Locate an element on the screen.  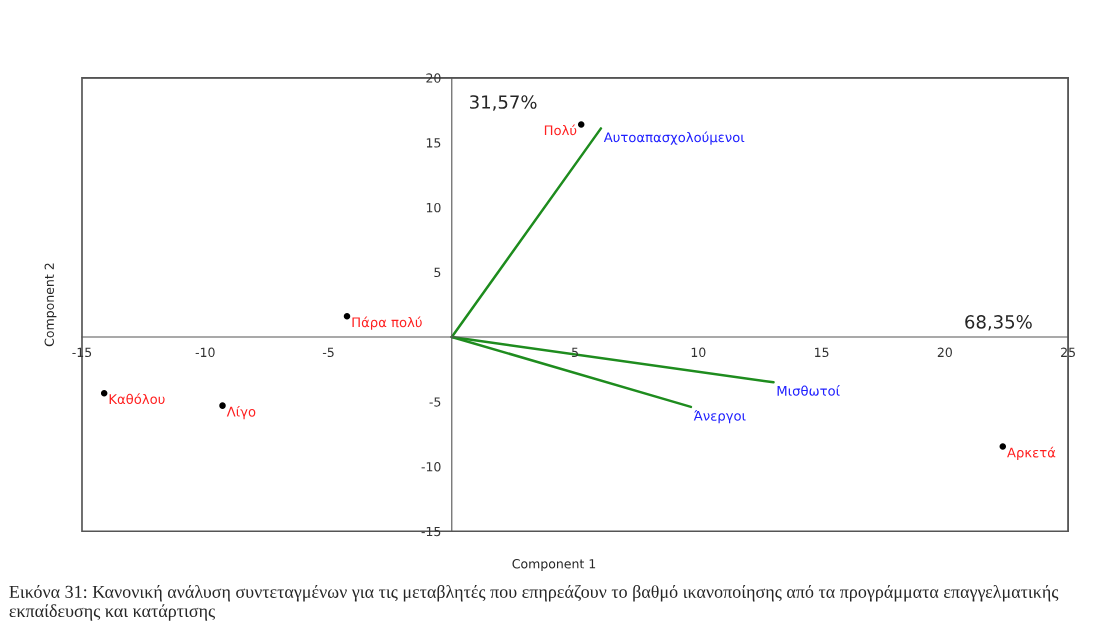
series-label: Καθόλου is located at coordinates (137, 399).